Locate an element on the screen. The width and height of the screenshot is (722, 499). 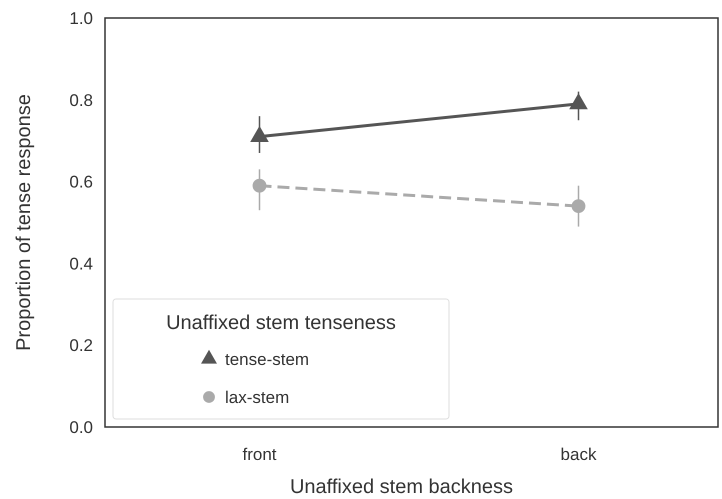
legend-label: lax-stem is located at coordinates (257, 397).